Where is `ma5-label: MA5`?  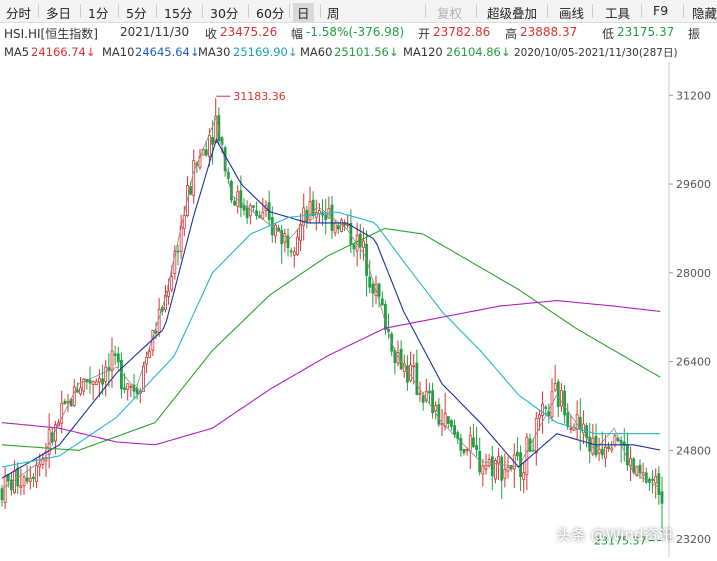 ma5-label: MA5 is located at coordinates (17, 52).